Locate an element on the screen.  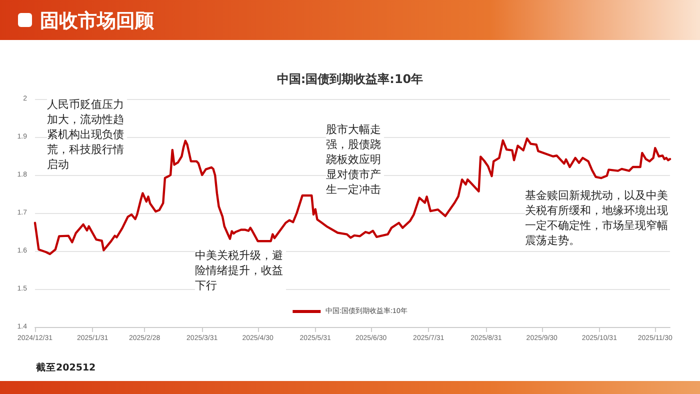
annotation: 基金赎回新规扰动，以及中美关税有所缓和，地缘环境出现一定不确定性，市场呈现窄幅震荡走势。 is located at coordinates (596, 218).